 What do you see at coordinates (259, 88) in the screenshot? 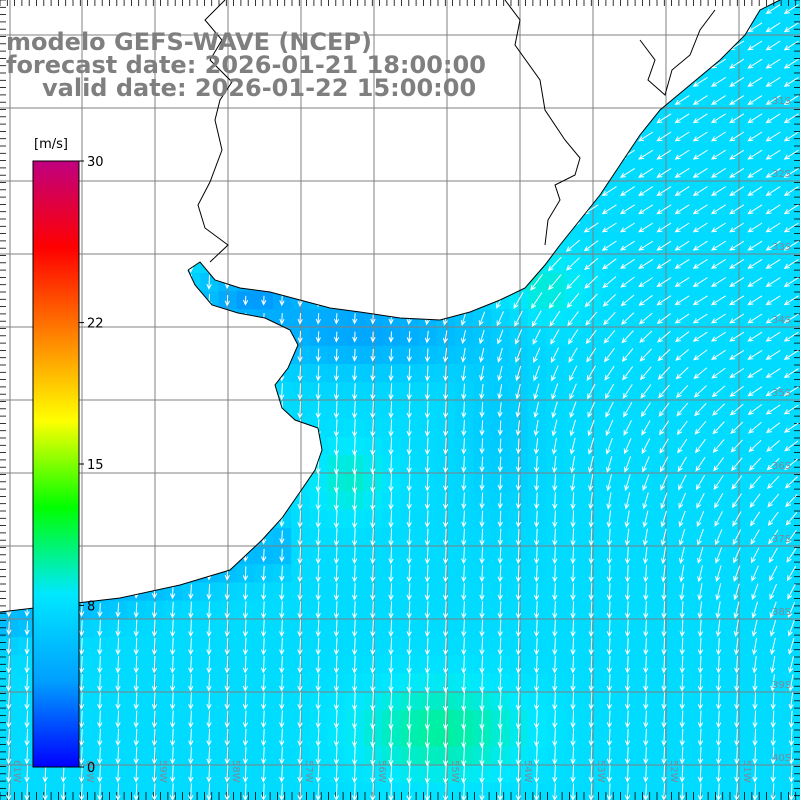
I see `valid-date: valid date: 2026-01-22 15:00:00` at bounding box center [259, 88].